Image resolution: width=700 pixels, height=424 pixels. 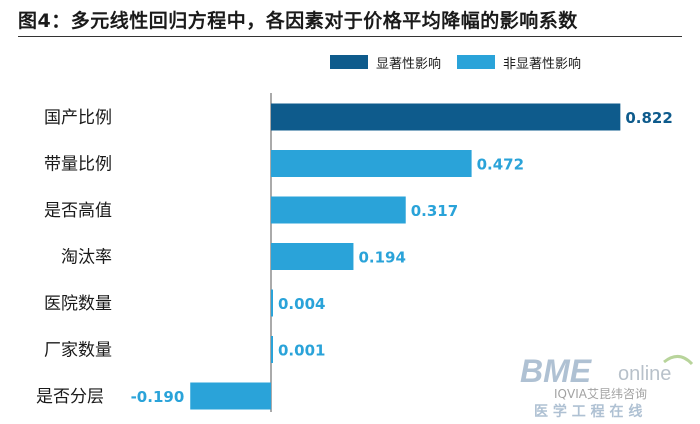 What do you see at coordinates (648, 118) in the screenshot?
I see `value-label-0: 0.822` at bounding box center [648, 118].